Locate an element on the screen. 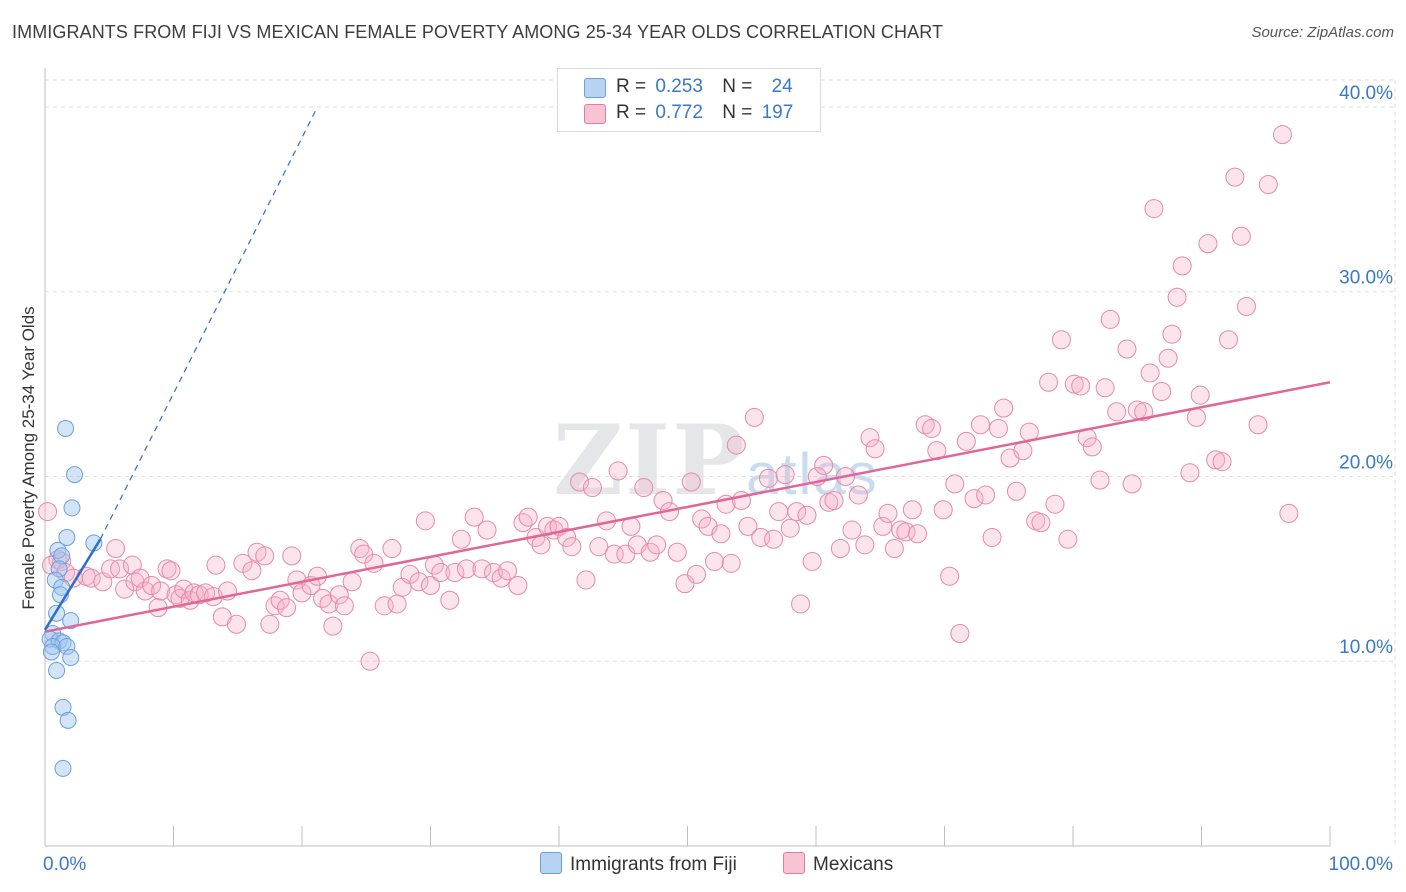 The image size is (1406, 892). watermark-main: ZIP is located at coordinates (650, 460).